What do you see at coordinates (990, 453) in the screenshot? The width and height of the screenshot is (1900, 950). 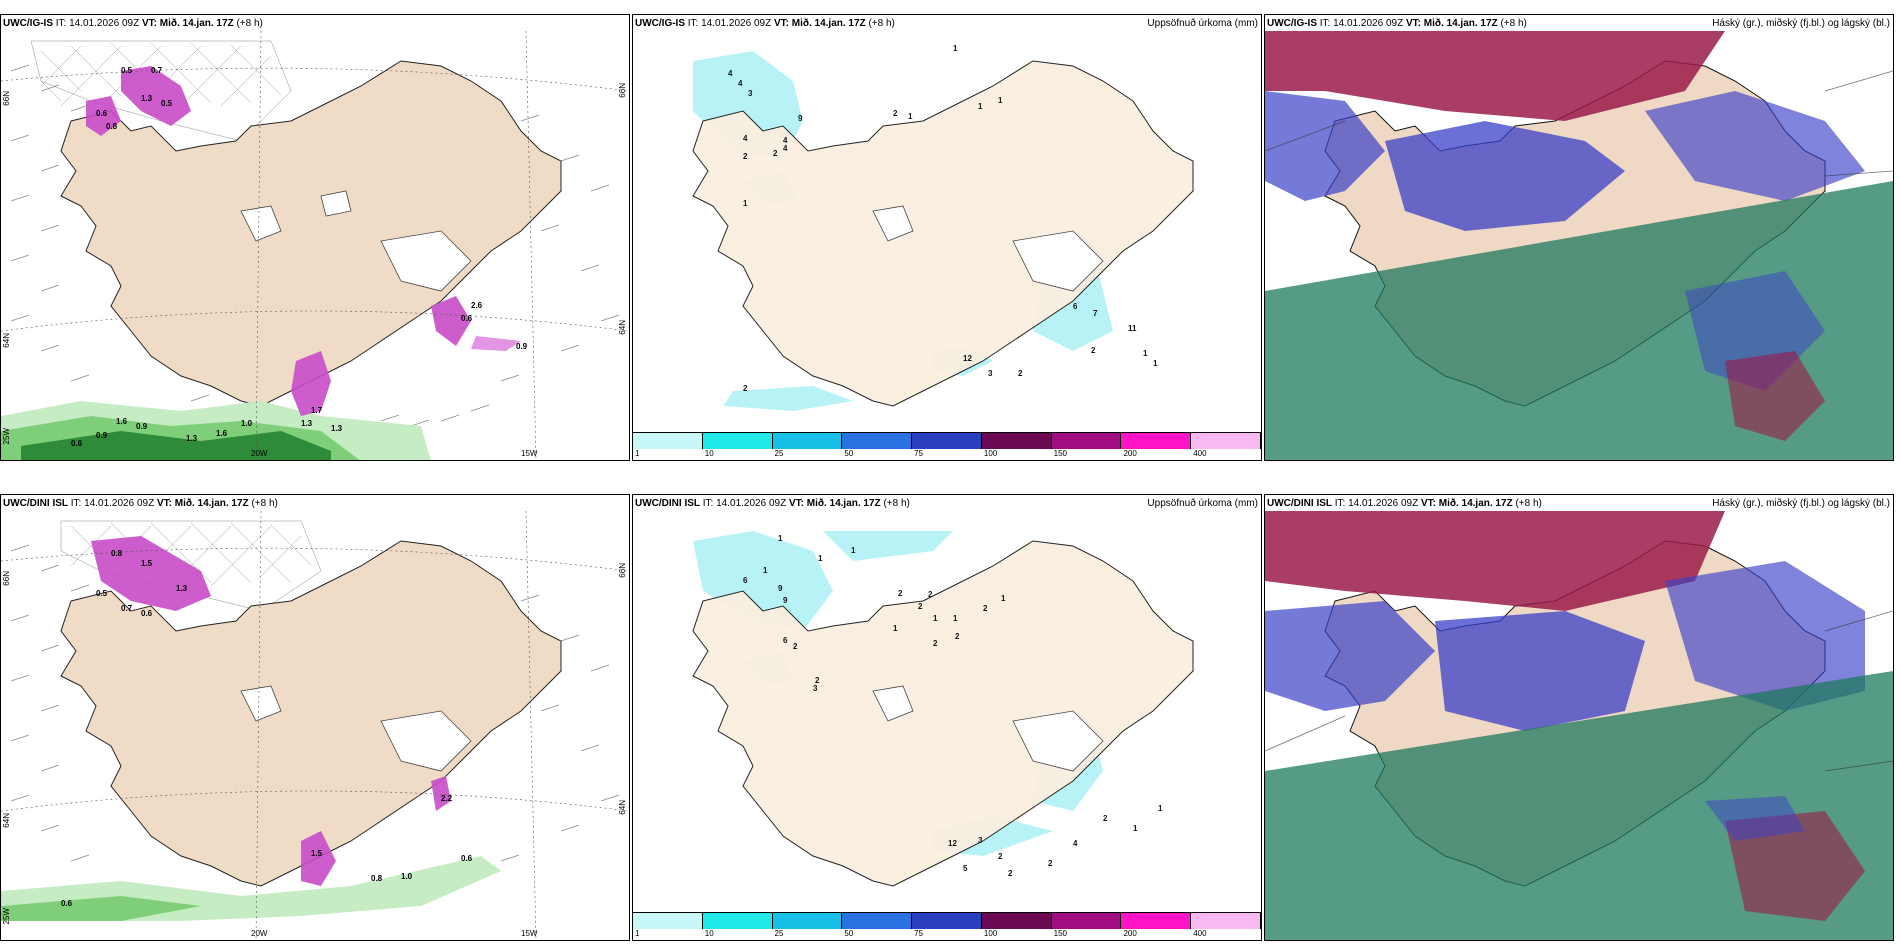 I see `colorbar-tick: 100` at bounding box center [990, 453].